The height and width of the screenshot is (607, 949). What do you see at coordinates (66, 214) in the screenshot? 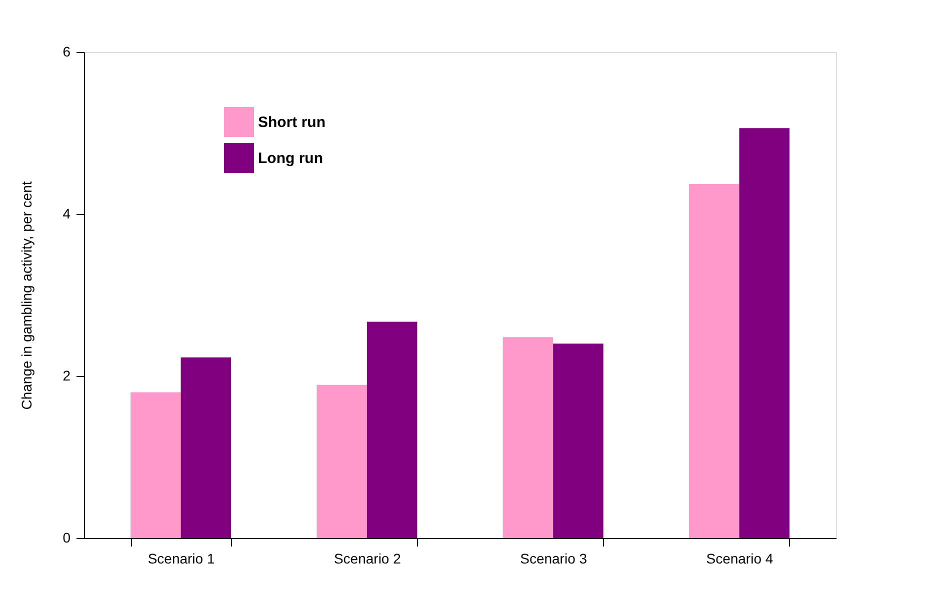
I see `y-tick-label: 4` at bounding box center [66, 214].